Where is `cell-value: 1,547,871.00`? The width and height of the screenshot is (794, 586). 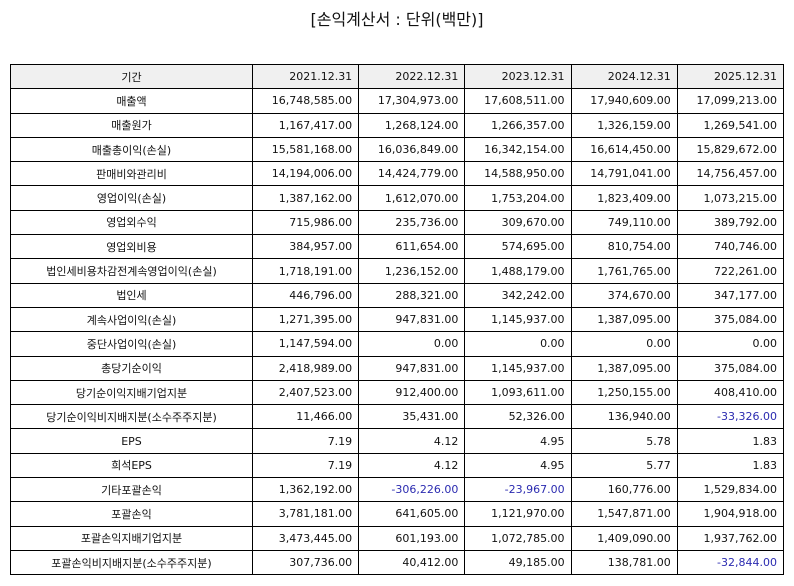
cell-value: 1,547,871.00 is located at coordinates (624, 514).